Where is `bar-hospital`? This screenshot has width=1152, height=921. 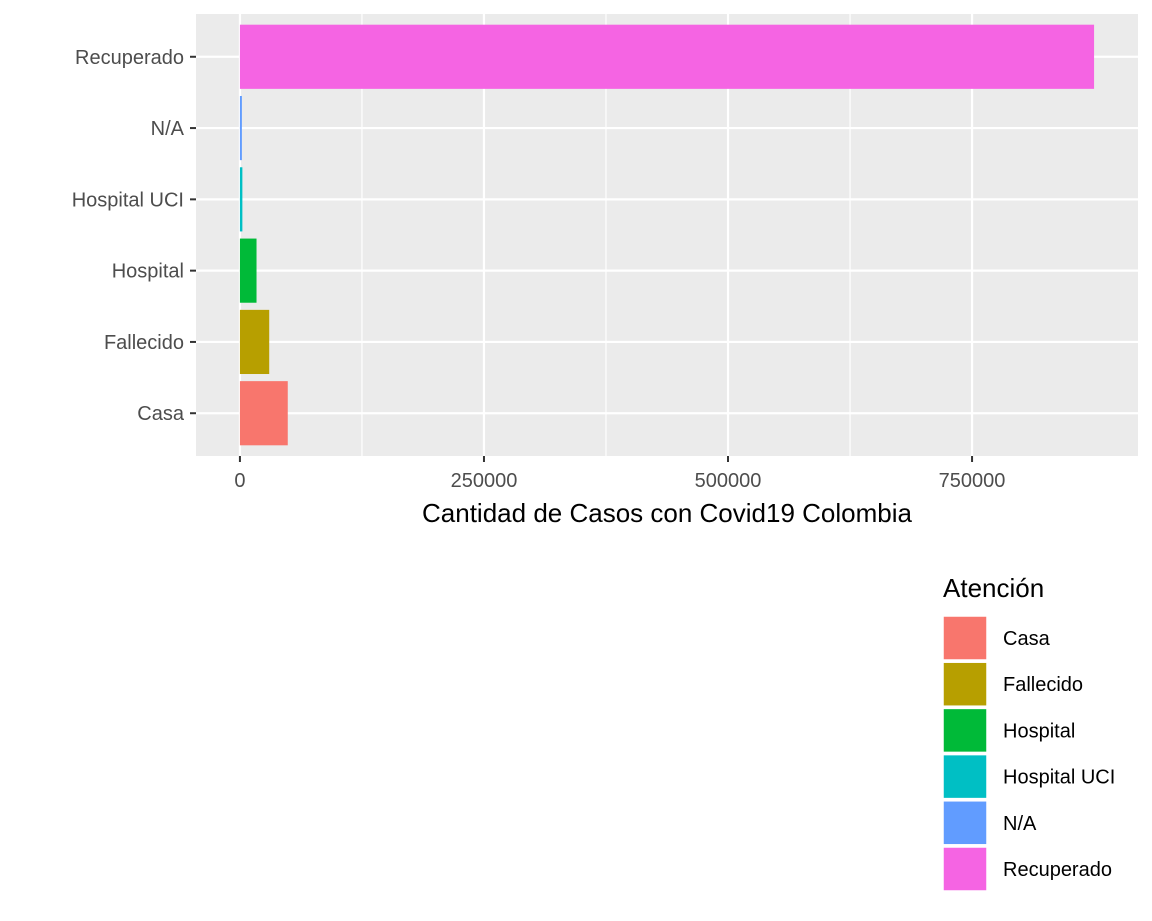 bar-hospital is located at coordinates (248, 270).